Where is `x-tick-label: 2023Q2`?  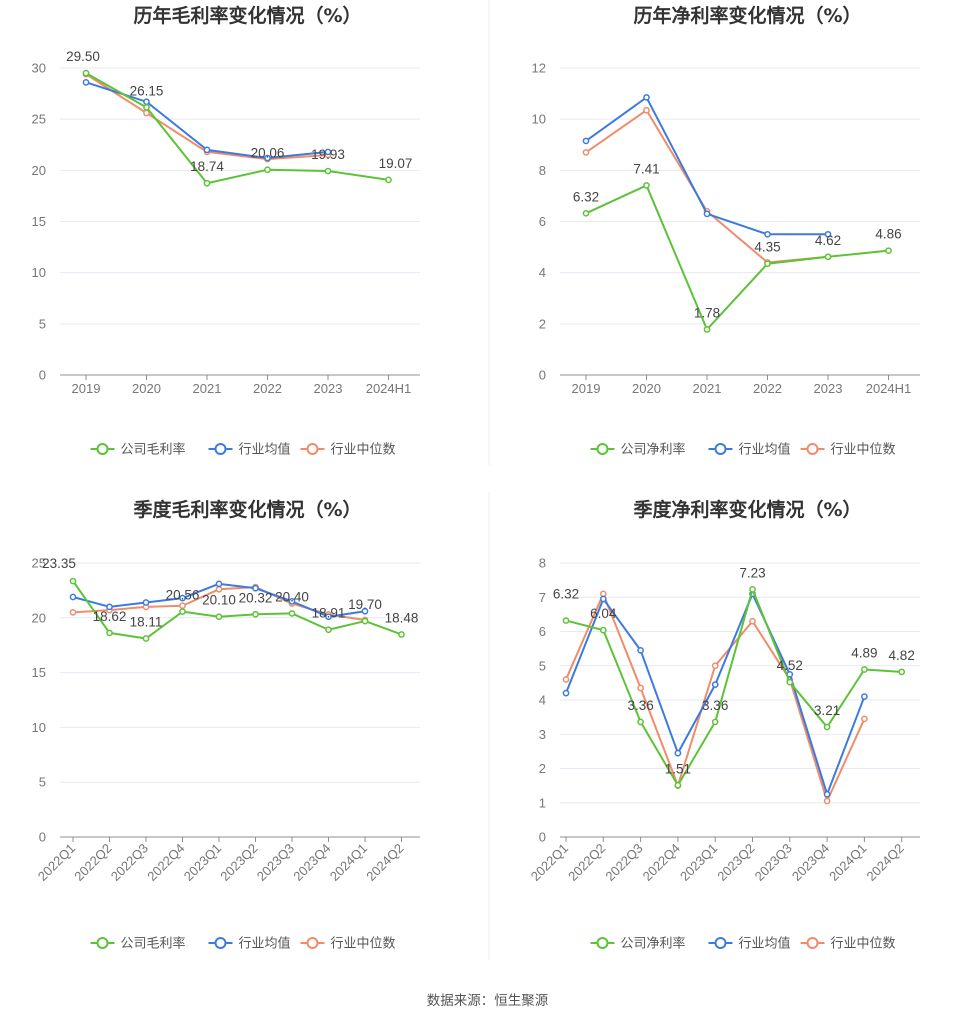
x-tick-label: 2023Q2 is located at coordinates (735, 862).